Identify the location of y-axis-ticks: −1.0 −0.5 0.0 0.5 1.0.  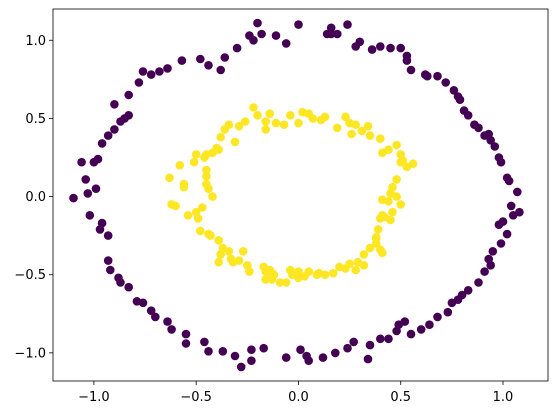
(33, 197).